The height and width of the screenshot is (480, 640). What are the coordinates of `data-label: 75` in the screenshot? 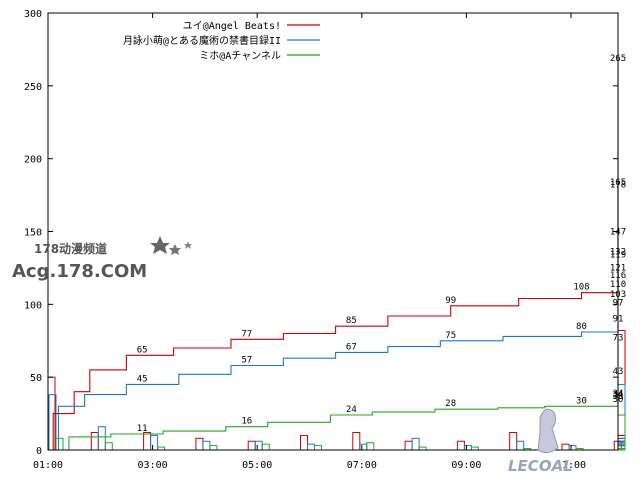 It's located at (450, 336).